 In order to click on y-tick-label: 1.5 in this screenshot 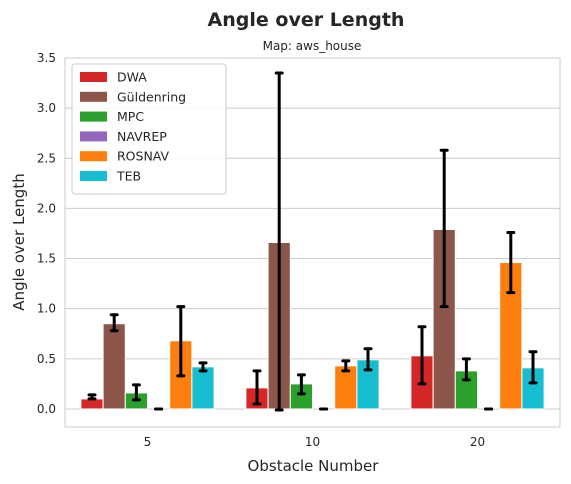, I will do `click(46, 259)`.